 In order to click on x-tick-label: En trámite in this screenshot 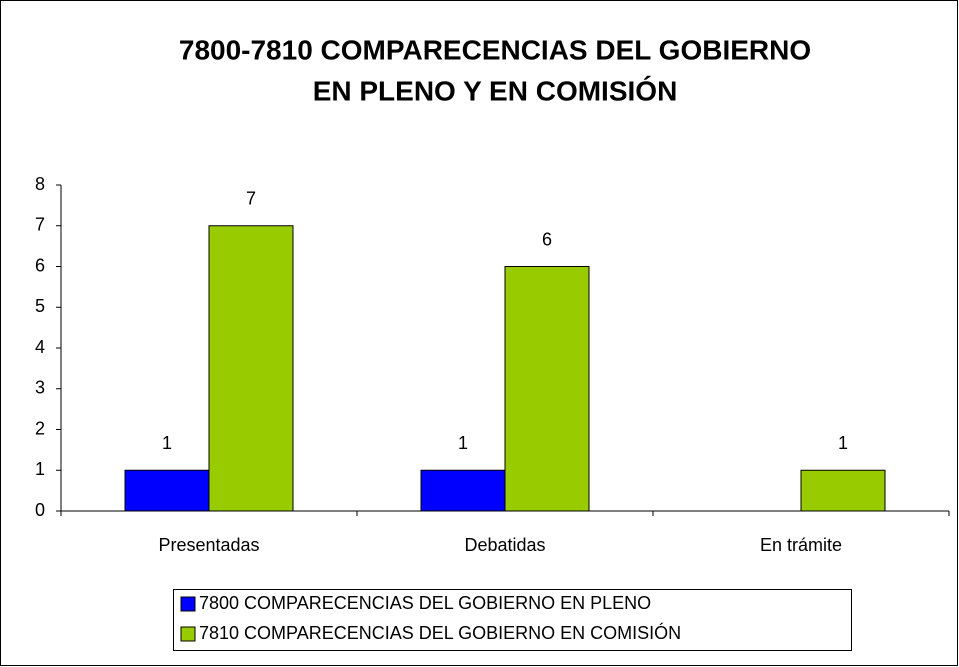, I will do `click(801, 545)`.